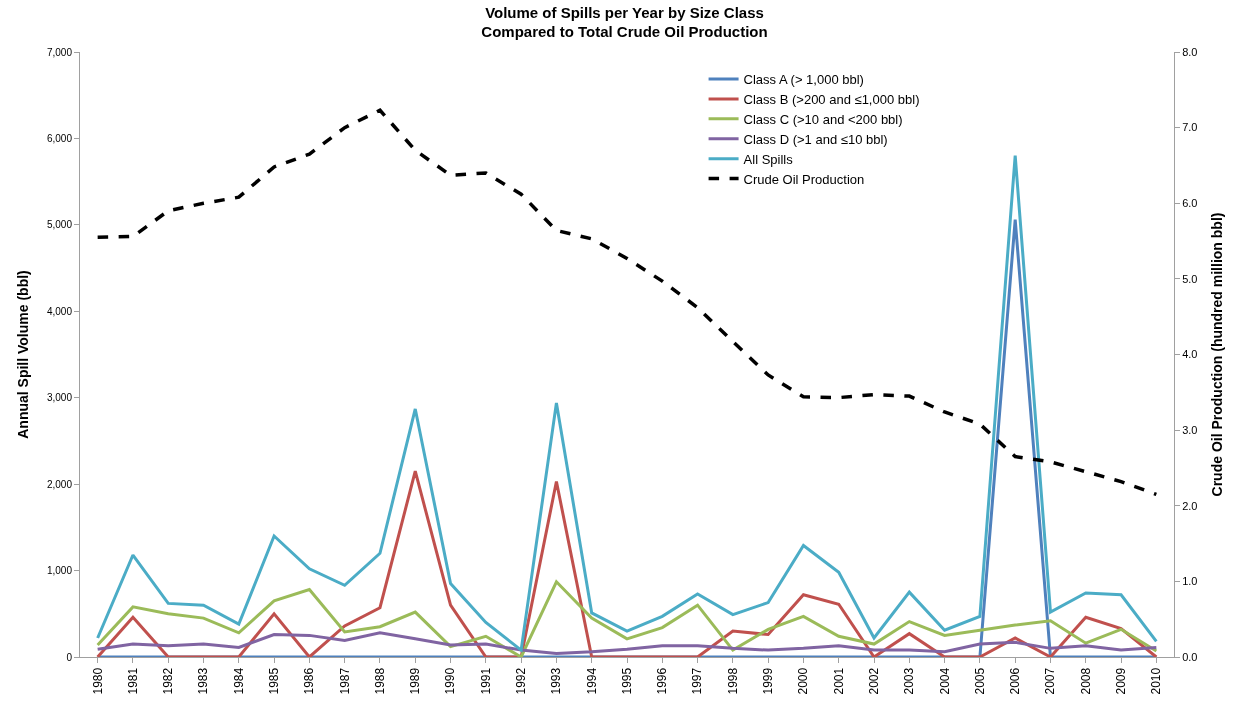 This screenshot has width=1249, height=712. Describe the element at coordinates (1190, 51) in the screenshot. I see `y2-tick-label: 8.0` at that location.